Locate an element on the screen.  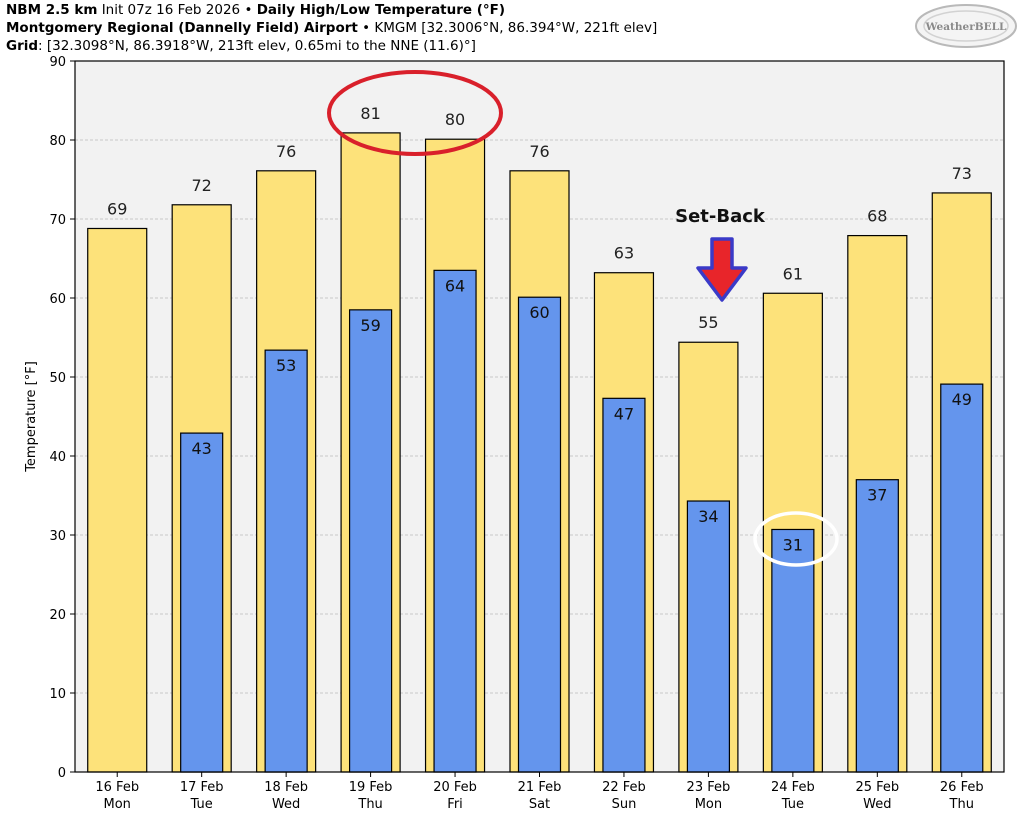
red-circle-annotation is located at coordinates (415, 113).